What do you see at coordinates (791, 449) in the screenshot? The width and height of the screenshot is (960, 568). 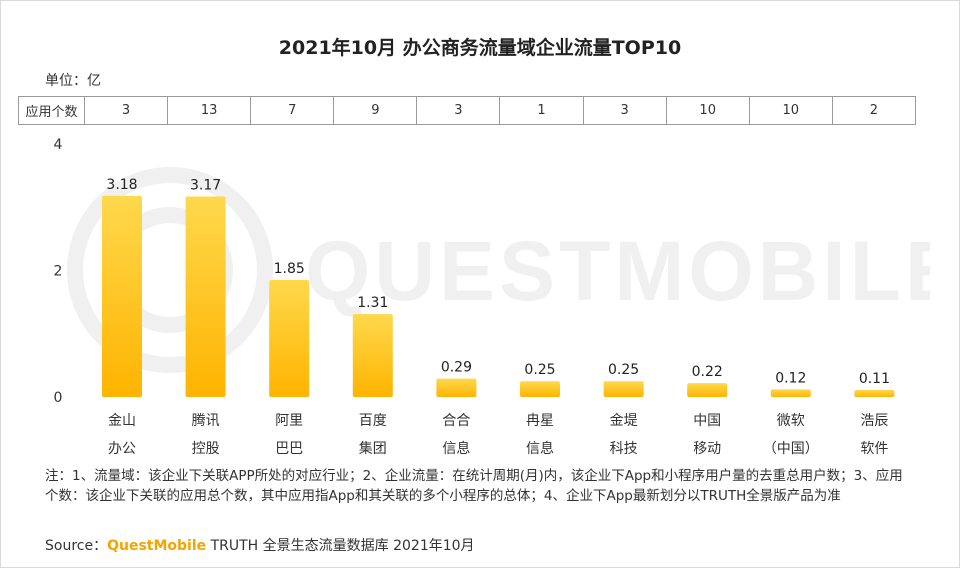 I see `x-tick-label: （中国）` at bounding box center [791, 449].